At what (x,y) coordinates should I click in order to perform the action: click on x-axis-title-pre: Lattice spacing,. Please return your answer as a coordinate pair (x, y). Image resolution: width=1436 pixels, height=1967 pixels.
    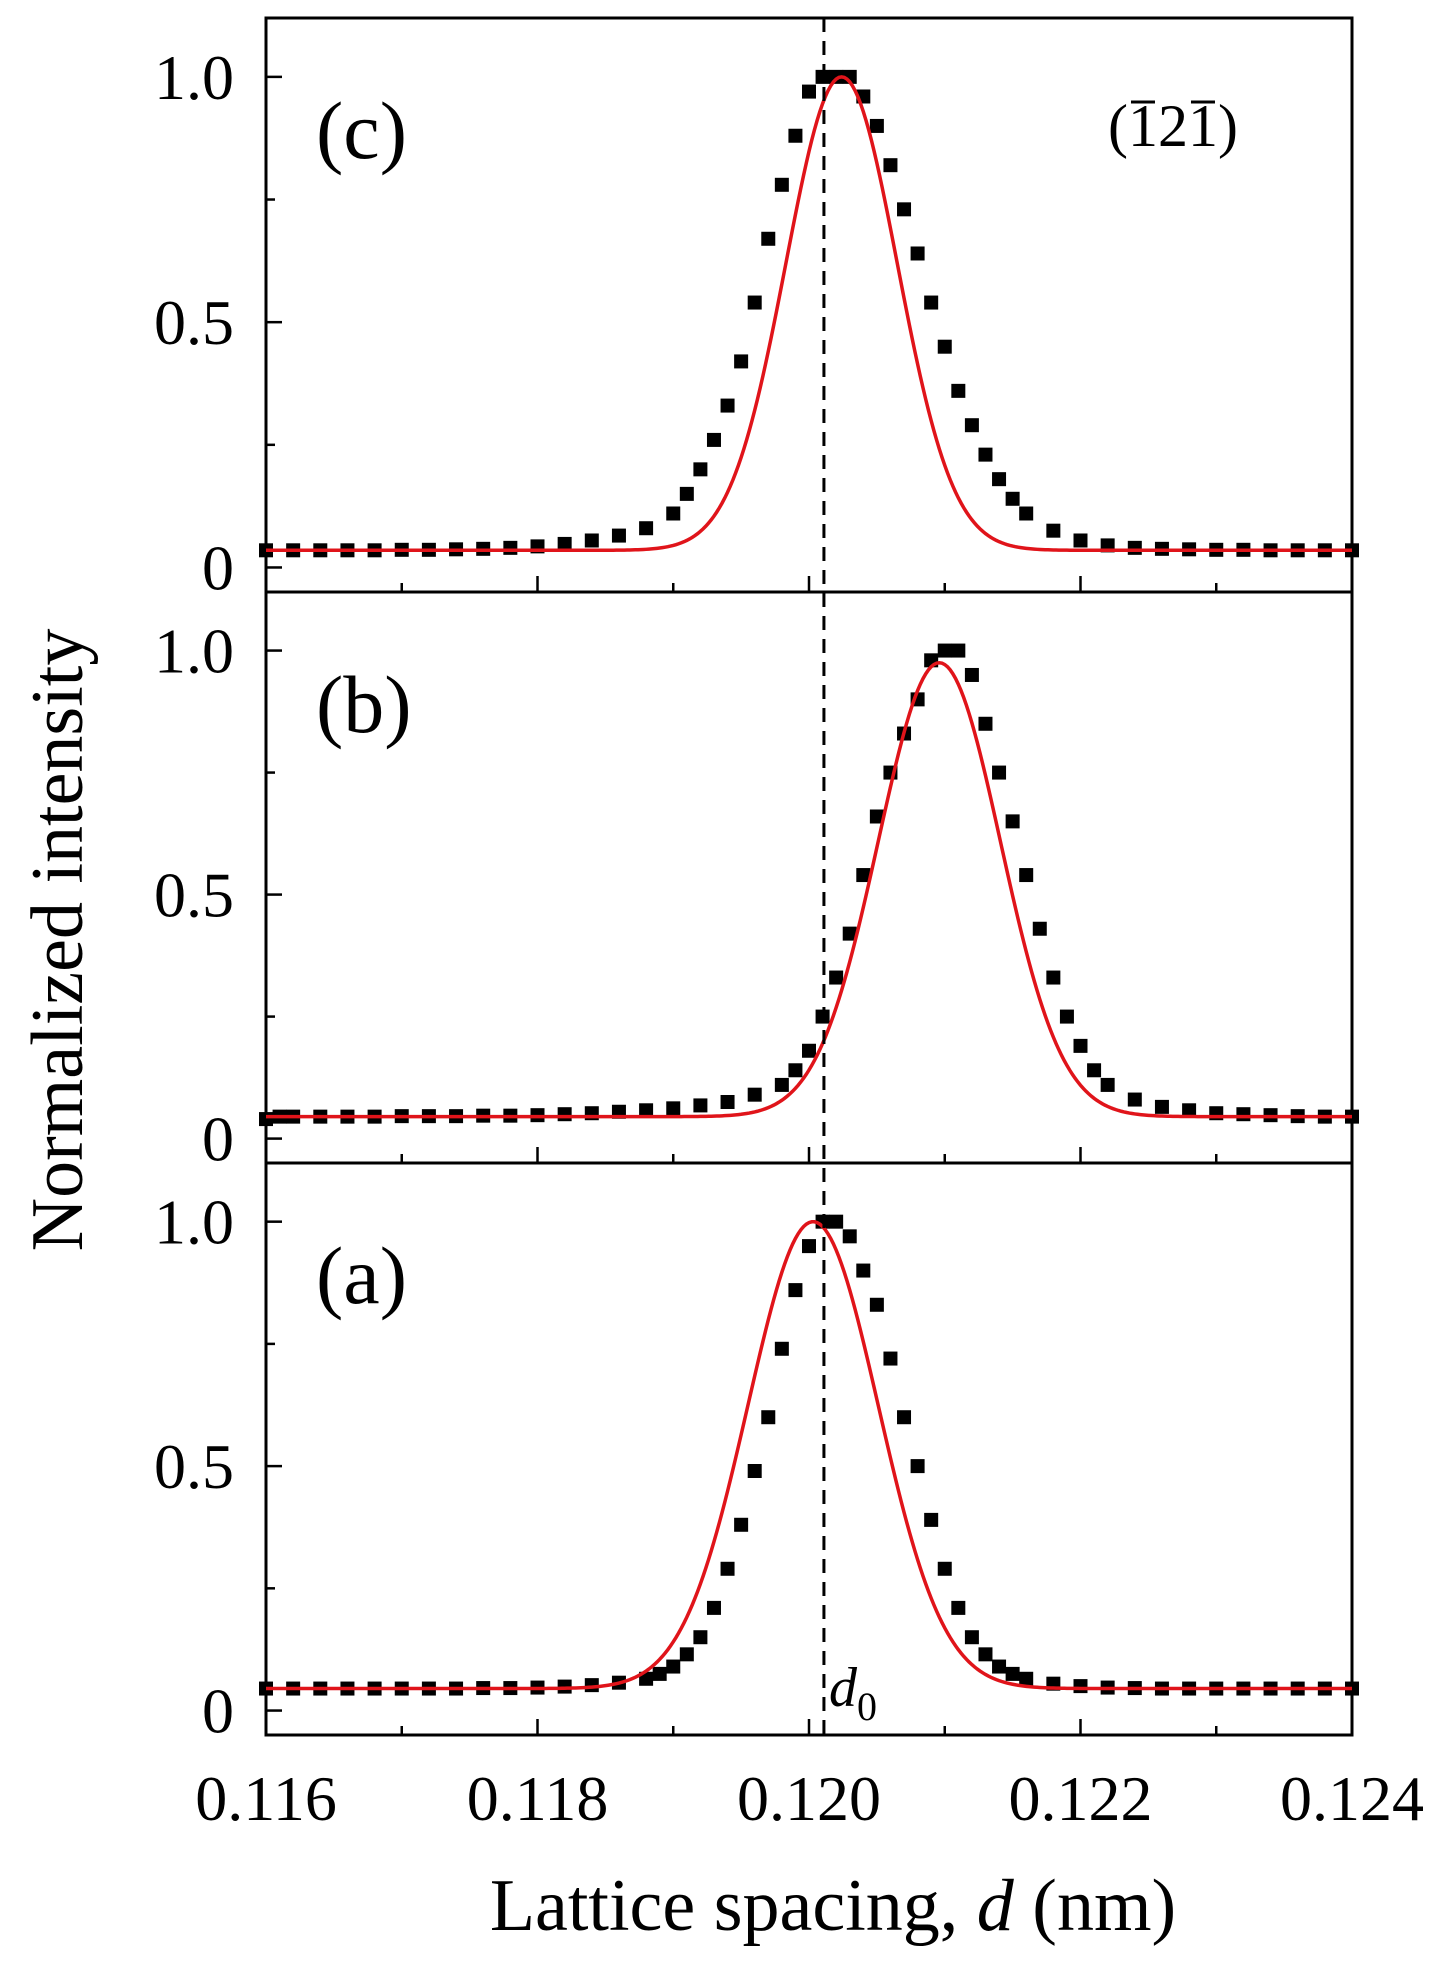
    Looking at the image, I should click on (733, 1906).